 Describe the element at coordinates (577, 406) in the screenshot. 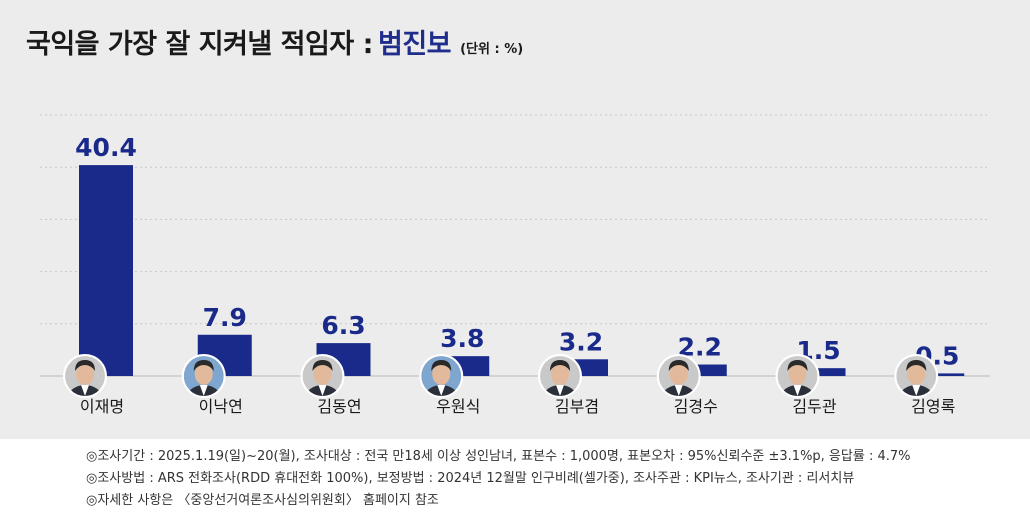

I see `category-label-4: 김부겸` at that location.